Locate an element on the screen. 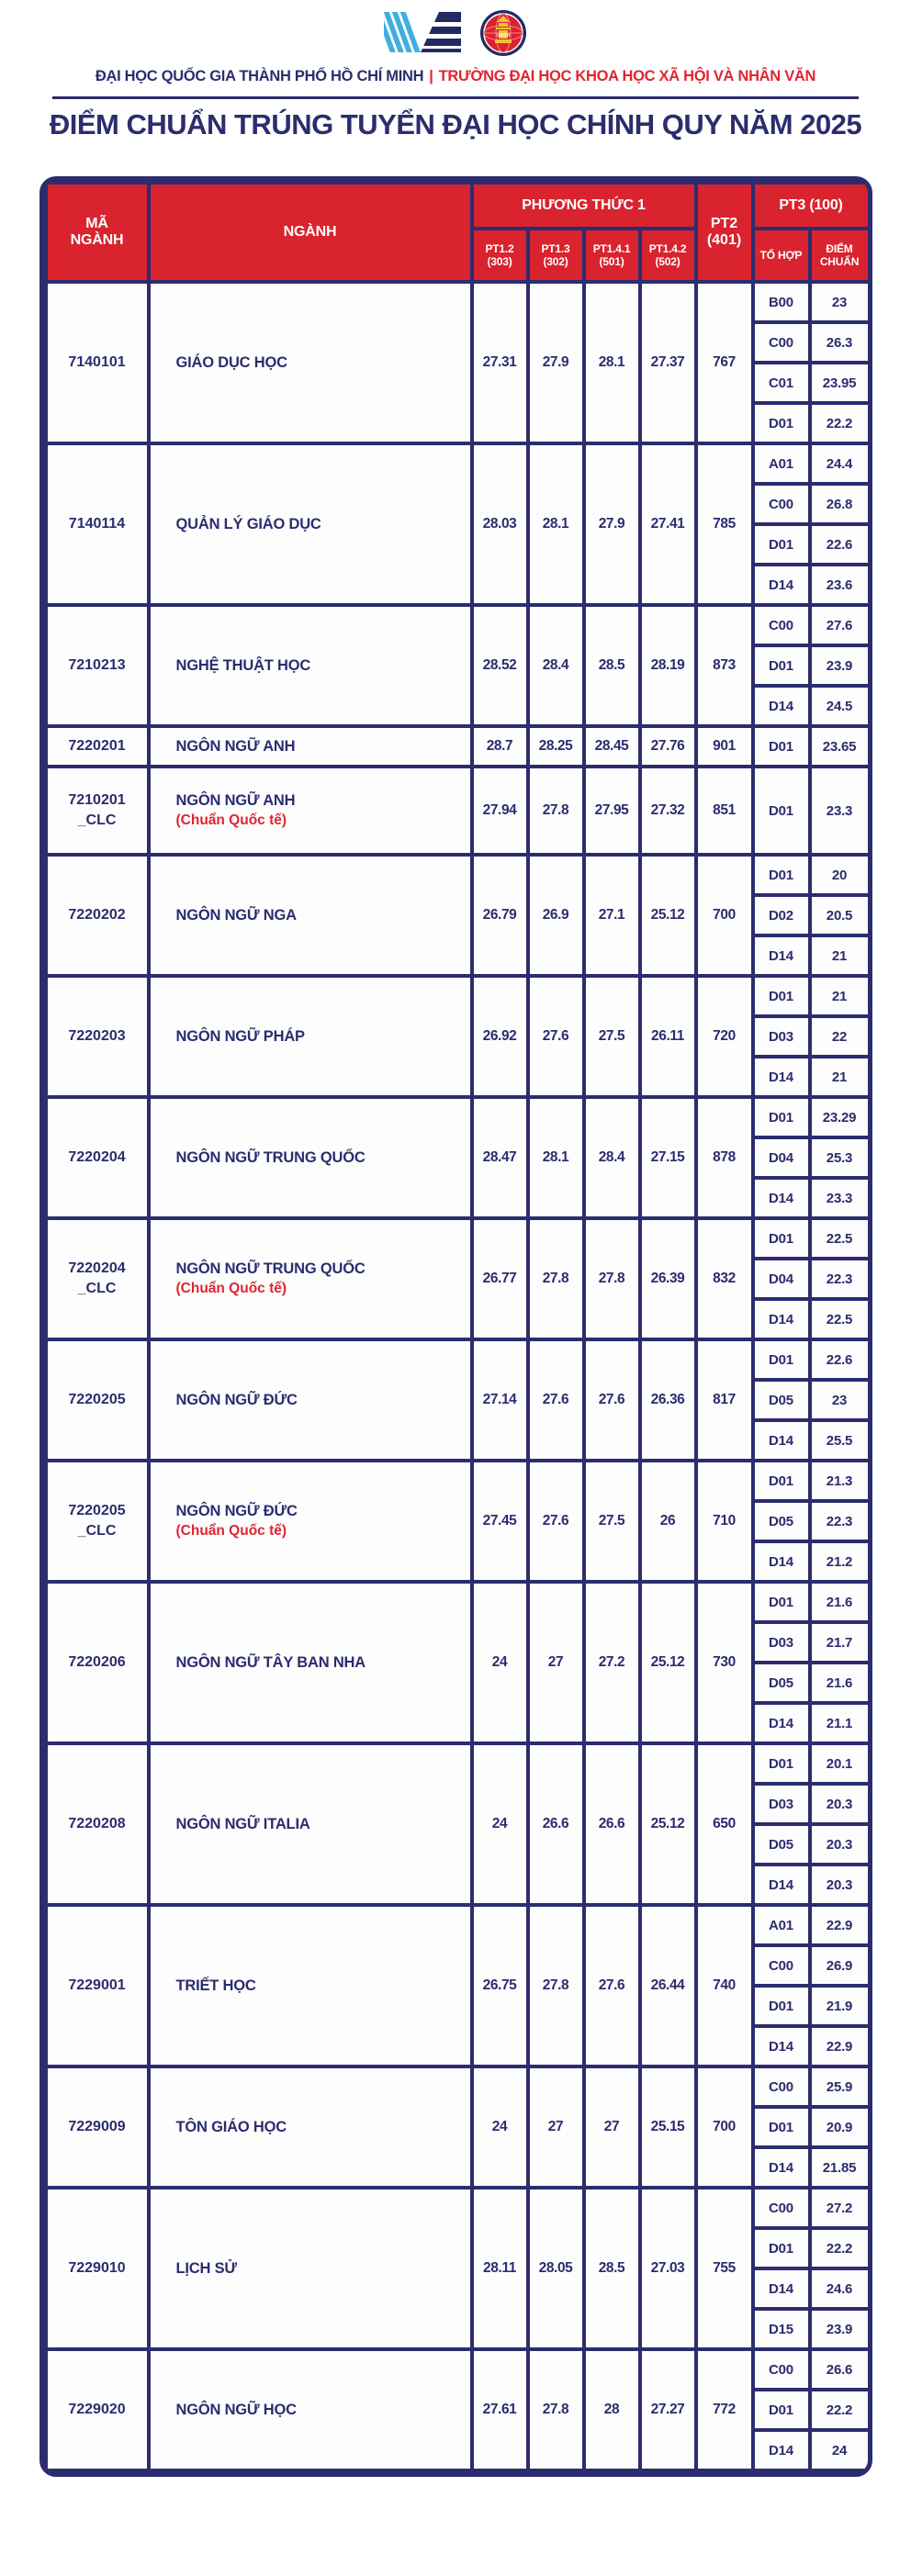  pt1-4-2-score-cell: 25.15 is located at coordinates (667, 2127).